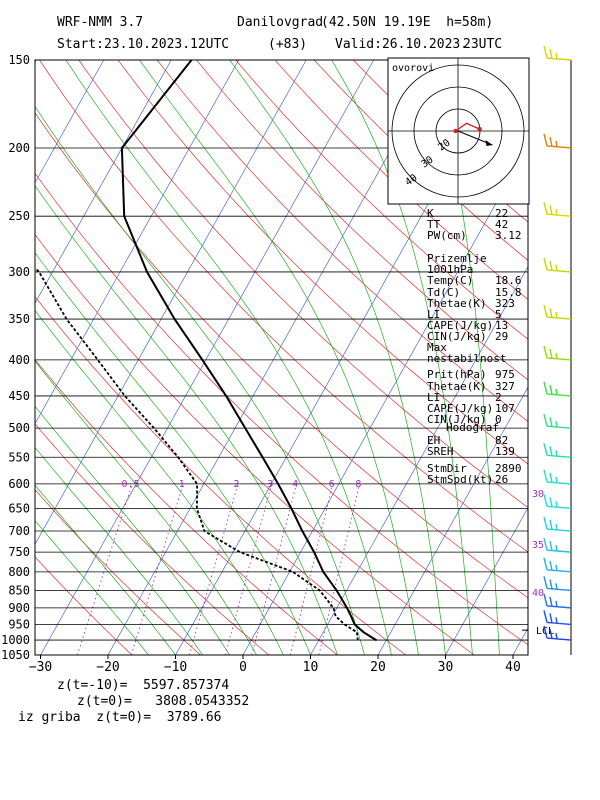 The height and width of the screenshot is (800, 600). Describe the element at coordinates (505, 409) in the screenshot. I see `instability-value: 107` at that location.